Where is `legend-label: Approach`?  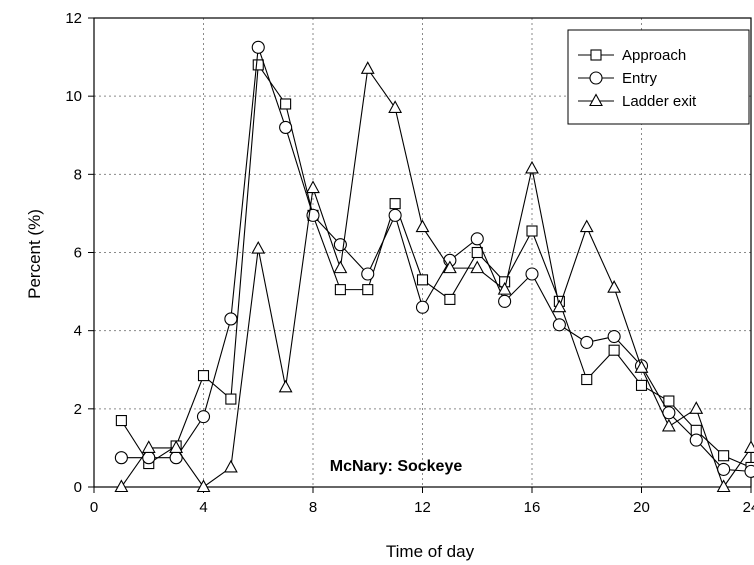 legend-label: Approach is located at coordinates (654, 55).